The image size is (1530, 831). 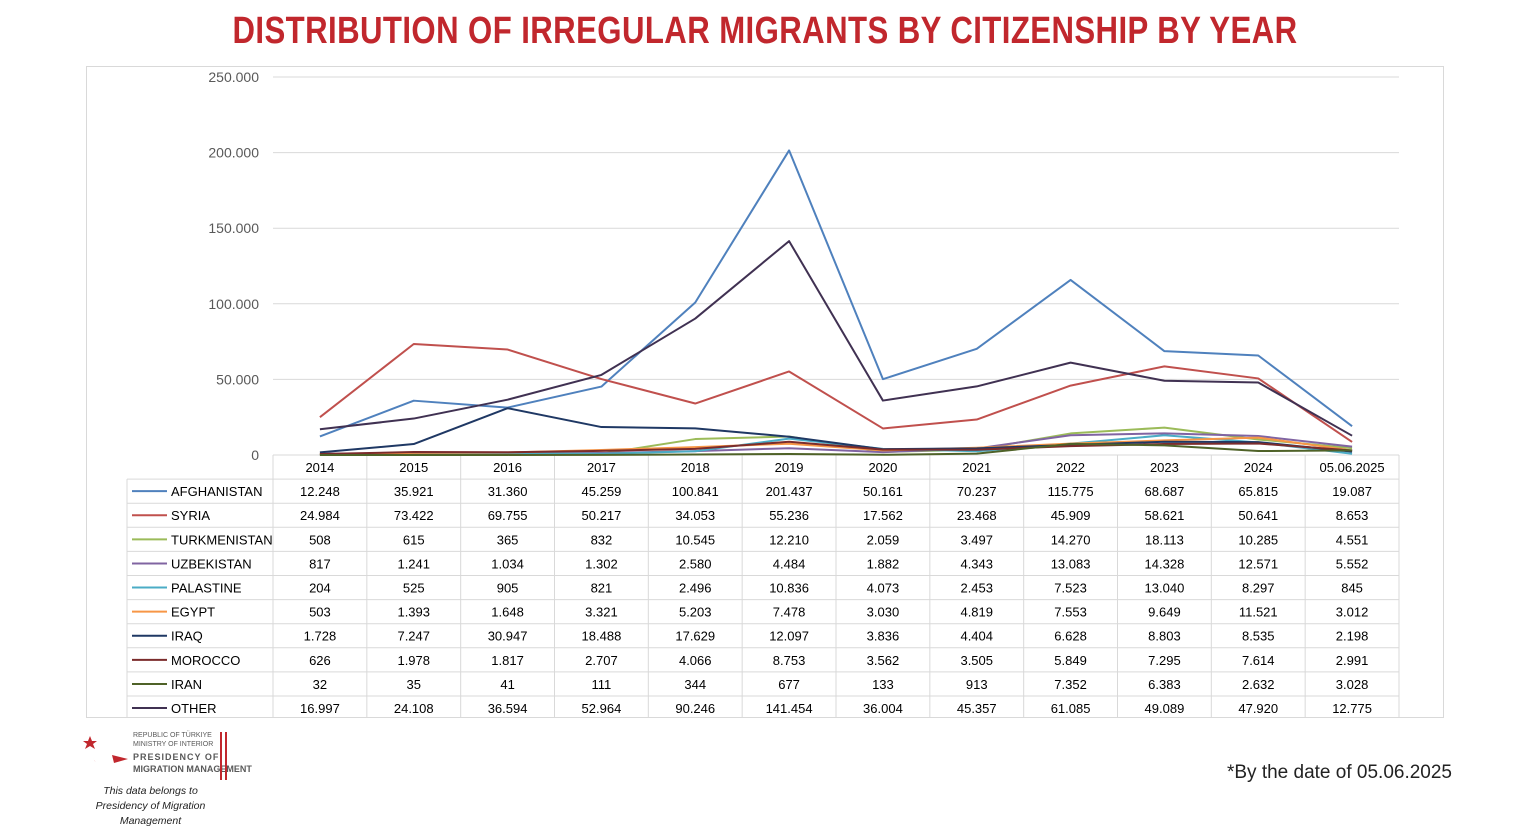 I want to click on data-label: 115.775, so click(x=1071, y=491).